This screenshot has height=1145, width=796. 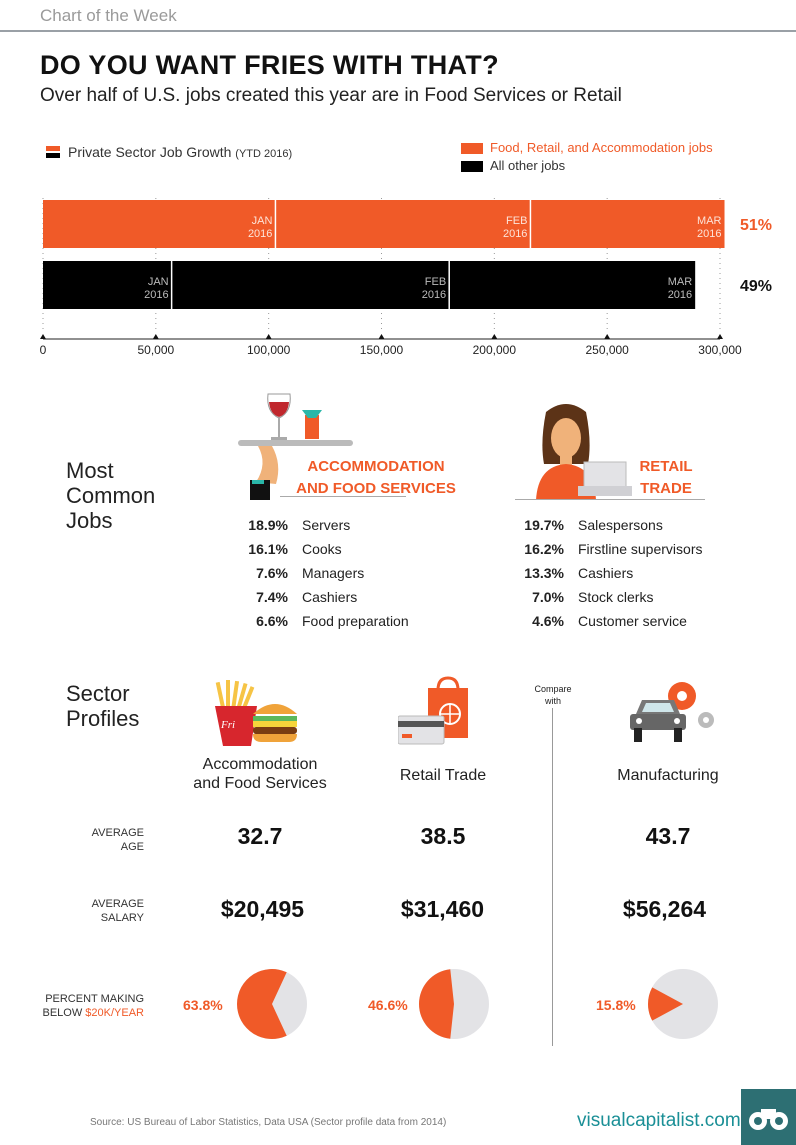 I want to click on shopping-bag-and-card-icon, so click(x=433, y=710).